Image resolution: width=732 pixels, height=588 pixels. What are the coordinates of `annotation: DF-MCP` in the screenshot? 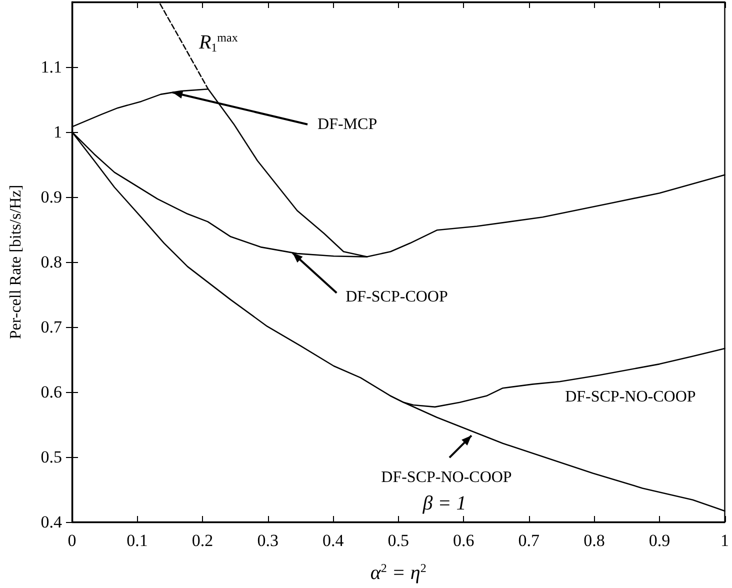 It's located at (348, 124).